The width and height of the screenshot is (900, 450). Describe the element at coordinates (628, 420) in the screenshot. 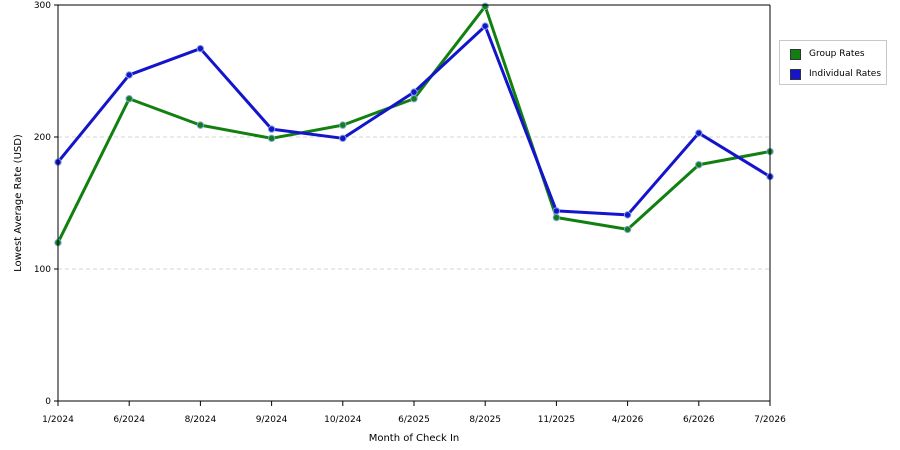

I see `x-tick-label: 4/2026` at that location.